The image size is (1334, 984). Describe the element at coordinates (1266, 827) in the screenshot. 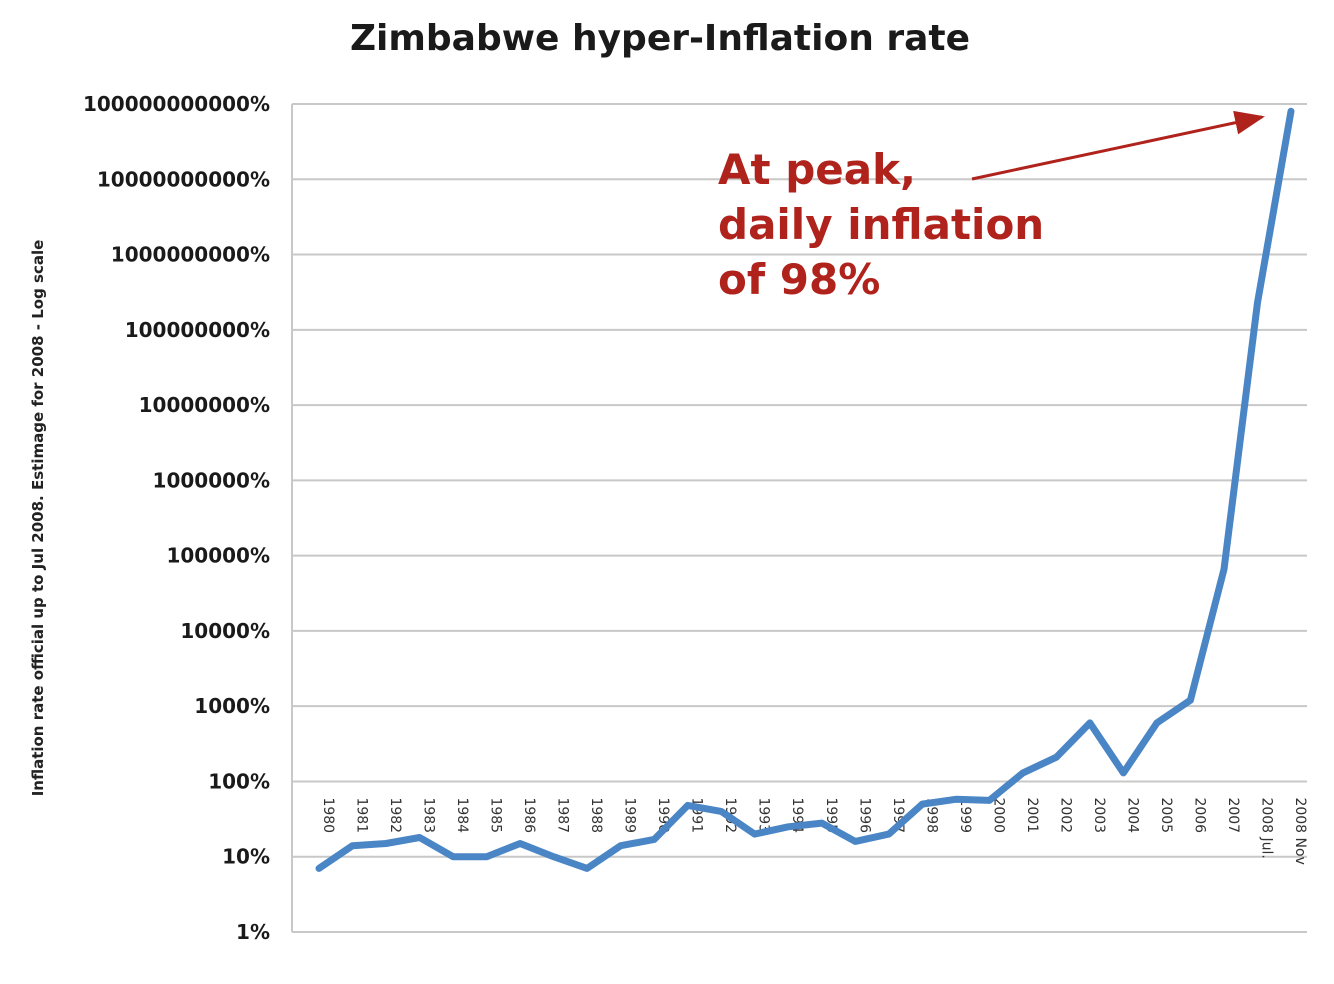

I see `x-tick-label: 2008 Jul.` at that location.